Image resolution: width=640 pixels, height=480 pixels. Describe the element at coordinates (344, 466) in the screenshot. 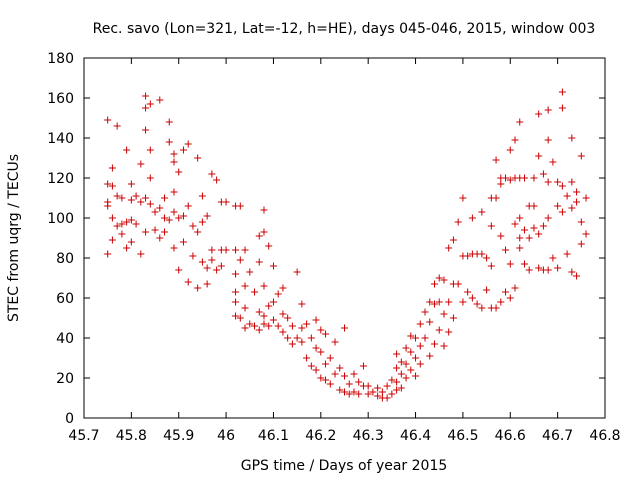

I see `x-axis-label: GPS time / Days of year 2015` at that location.